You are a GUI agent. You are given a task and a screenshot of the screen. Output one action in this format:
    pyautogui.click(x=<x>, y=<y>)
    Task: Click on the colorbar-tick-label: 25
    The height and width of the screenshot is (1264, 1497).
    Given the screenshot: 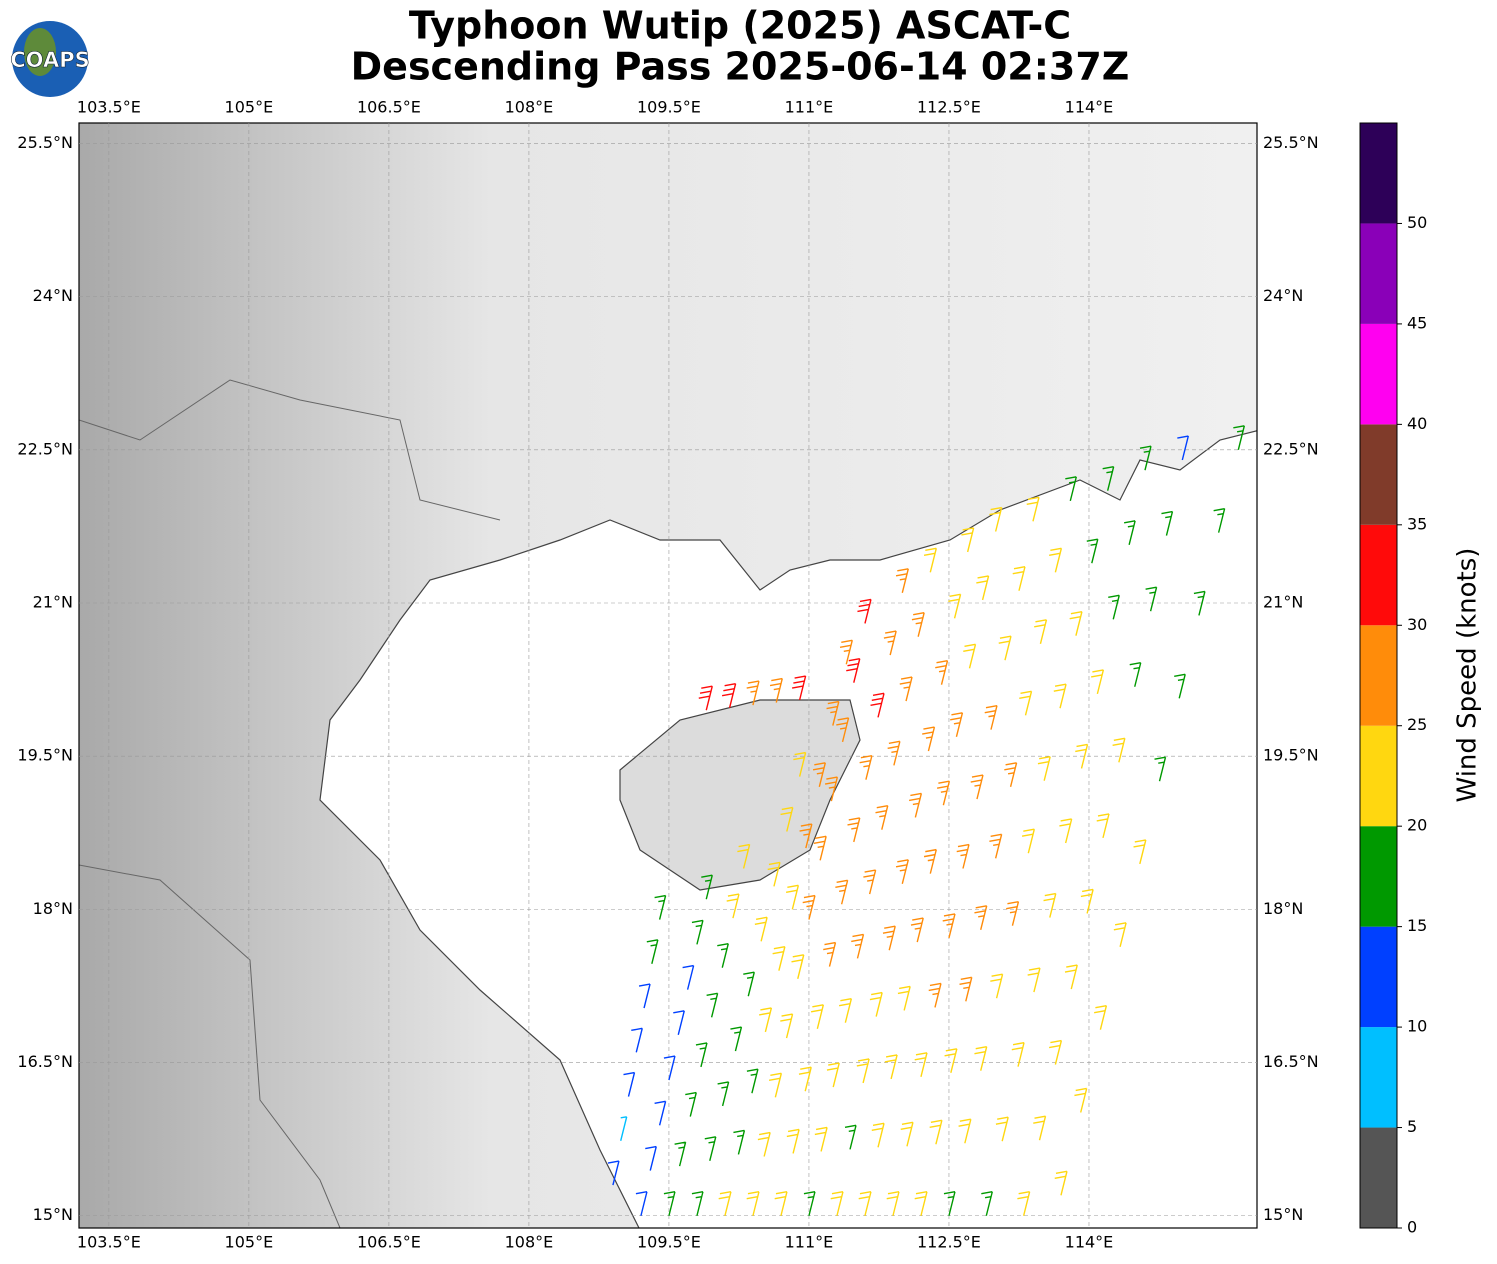 What is the action you would take?
    pyautogui.click(x=1417, y=724)
    